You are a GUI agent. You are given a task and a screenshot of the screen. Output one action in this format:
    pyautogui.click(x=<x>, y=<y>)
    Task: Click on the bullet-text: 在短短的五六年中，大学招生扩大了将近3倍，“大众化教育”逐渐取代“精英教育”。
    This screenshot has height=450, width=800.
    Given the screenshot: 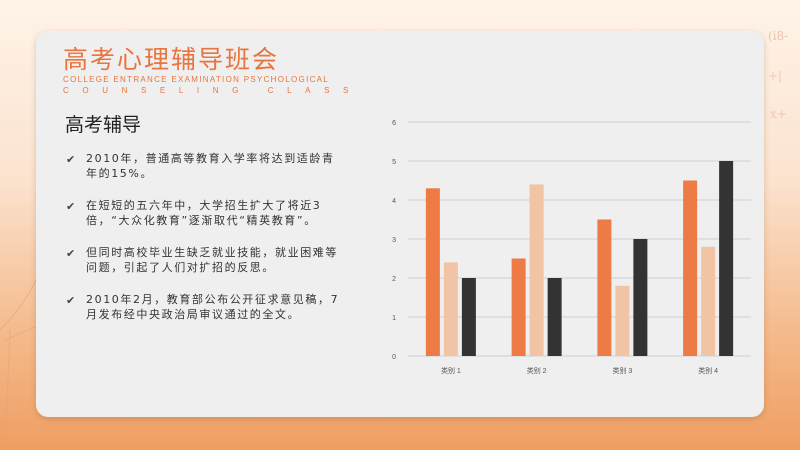 What is the action you would take?
    pyautogui.click(x=204, y=213)
    